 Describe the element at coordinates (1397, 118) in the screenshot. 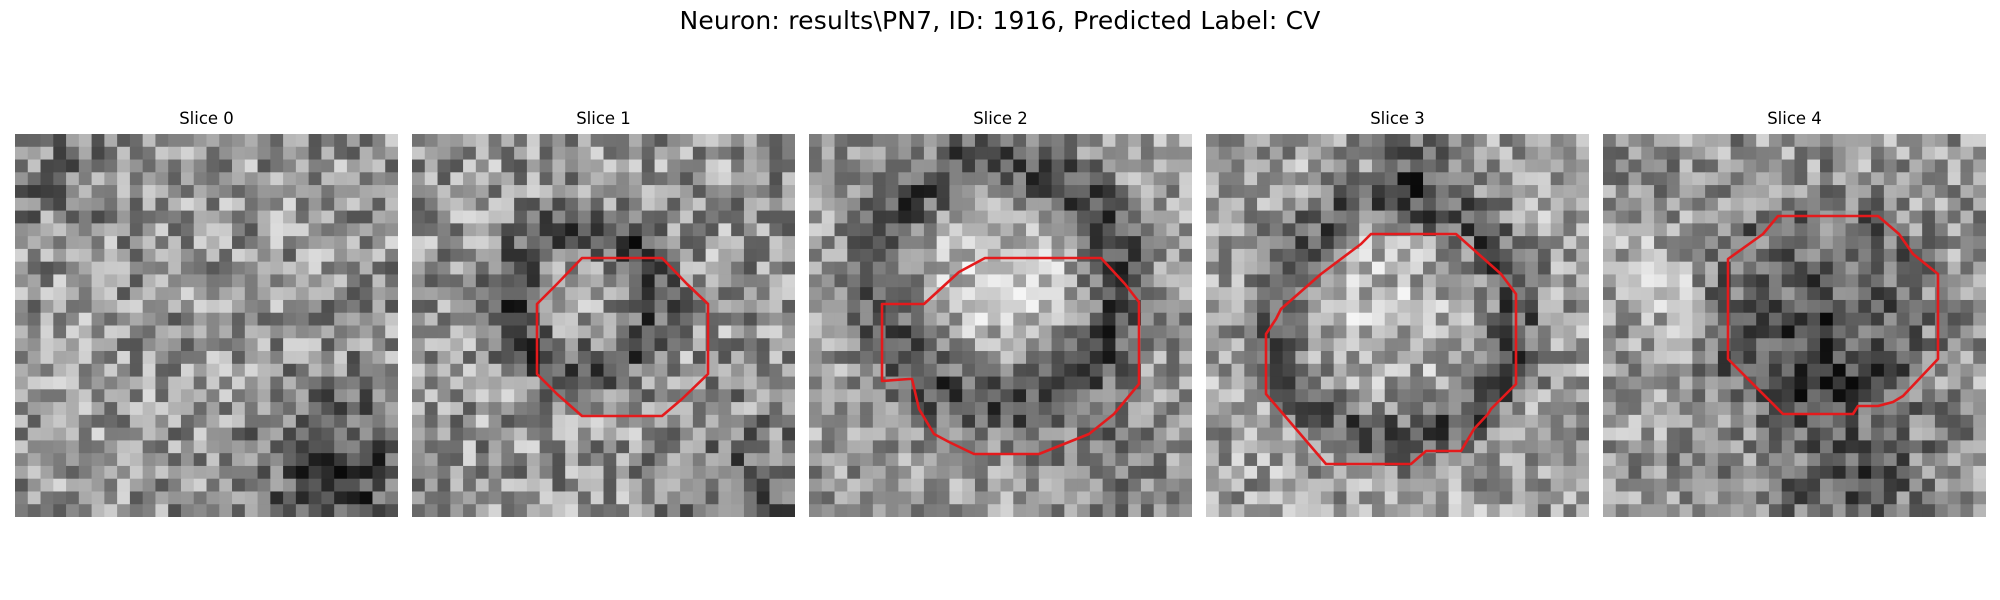

I see `slice-title-3: Slice 3` at that location.